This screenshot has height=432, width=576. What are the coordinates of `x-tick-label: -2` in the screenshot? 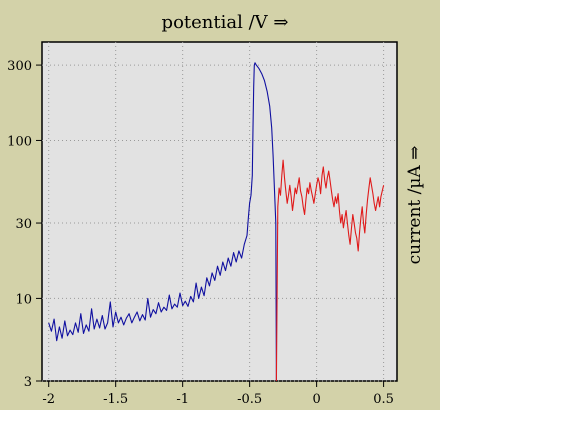 It's located at (48, 399).